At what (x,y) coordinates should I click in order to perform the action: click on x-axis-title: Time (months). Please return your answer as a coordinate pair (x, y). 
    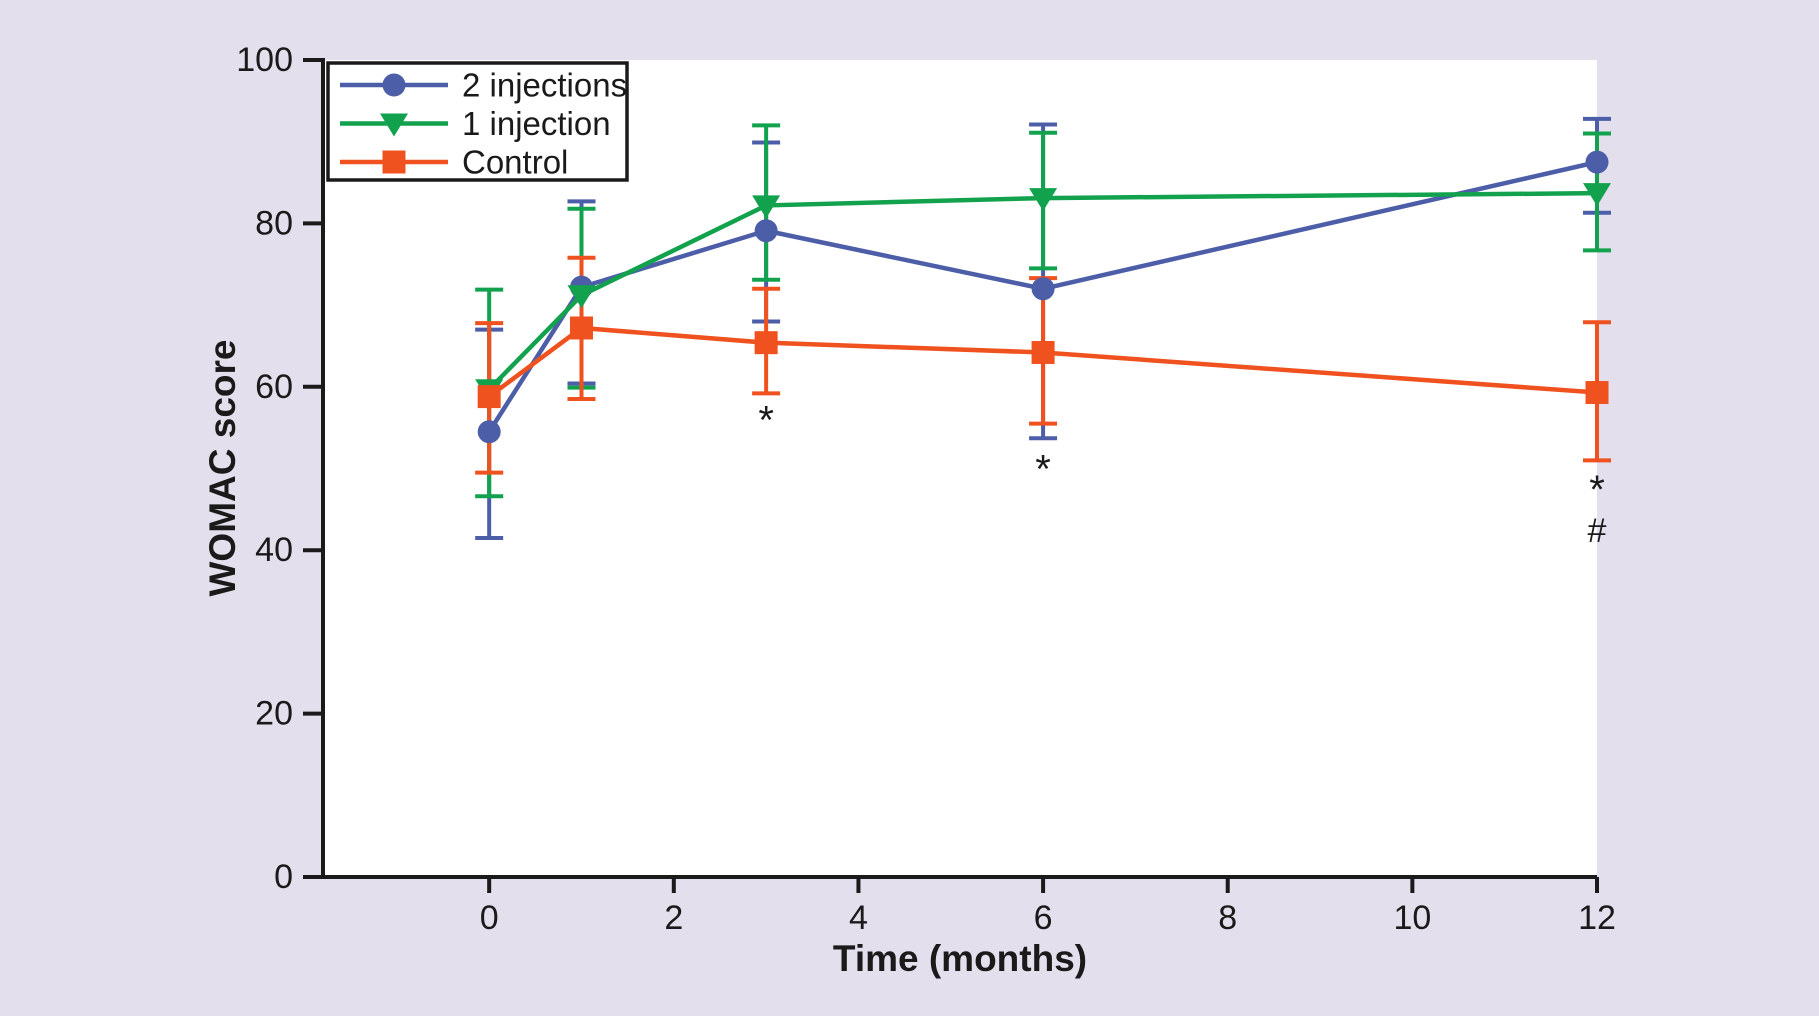
    Looking at the image, I should click on (960, 958).